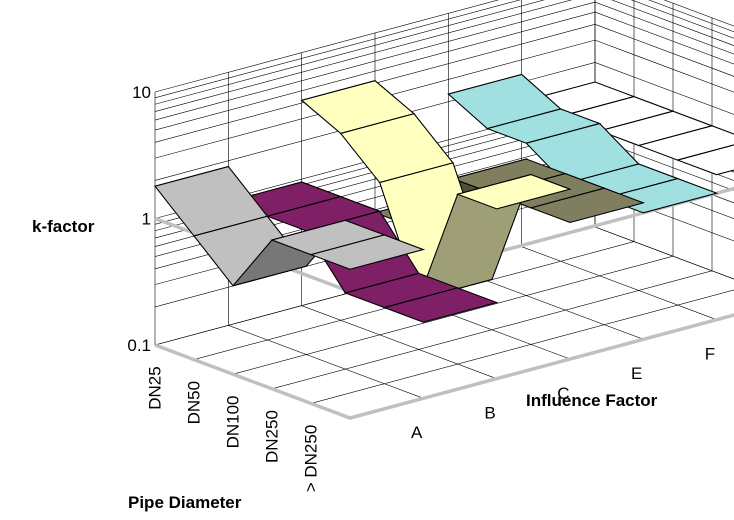 The width and height of the screenshot is (734, 520). Describe the element at coordinates (636, 373) in the screenshot. I see `z-tick-label: E` at that location.